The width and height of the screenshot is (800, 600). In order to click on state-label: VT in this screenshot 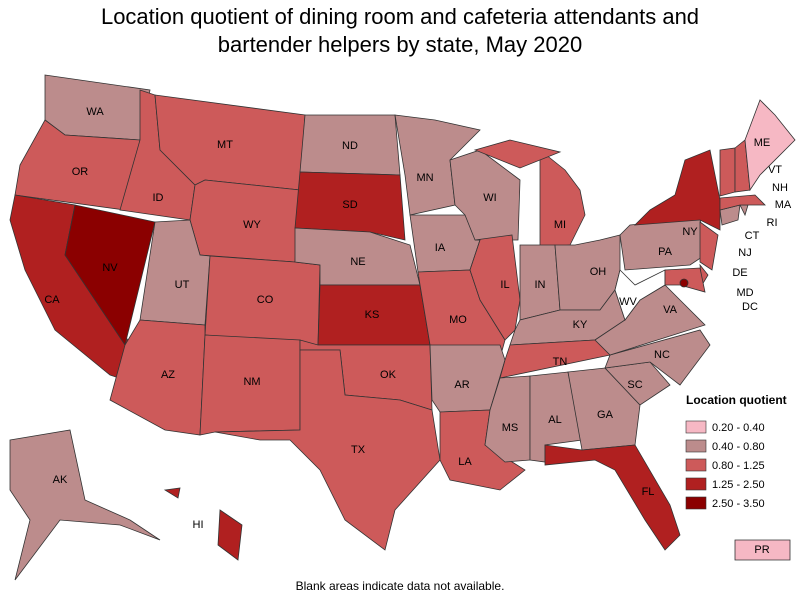, I will do `click(775, 170)`.